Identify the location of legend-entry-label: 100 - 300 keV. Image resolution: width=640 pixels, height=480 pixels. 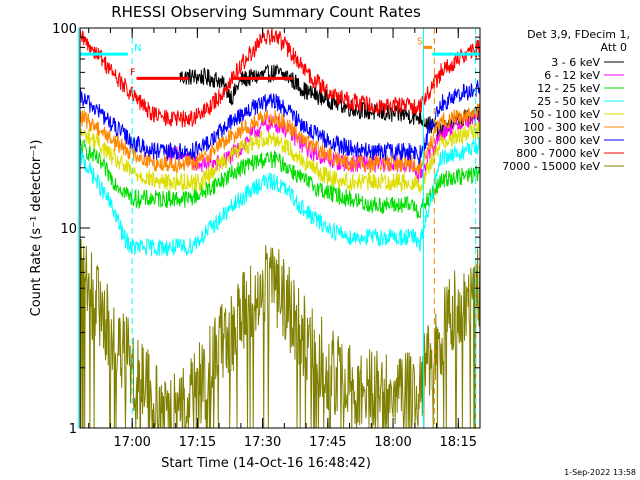
(561, 127).